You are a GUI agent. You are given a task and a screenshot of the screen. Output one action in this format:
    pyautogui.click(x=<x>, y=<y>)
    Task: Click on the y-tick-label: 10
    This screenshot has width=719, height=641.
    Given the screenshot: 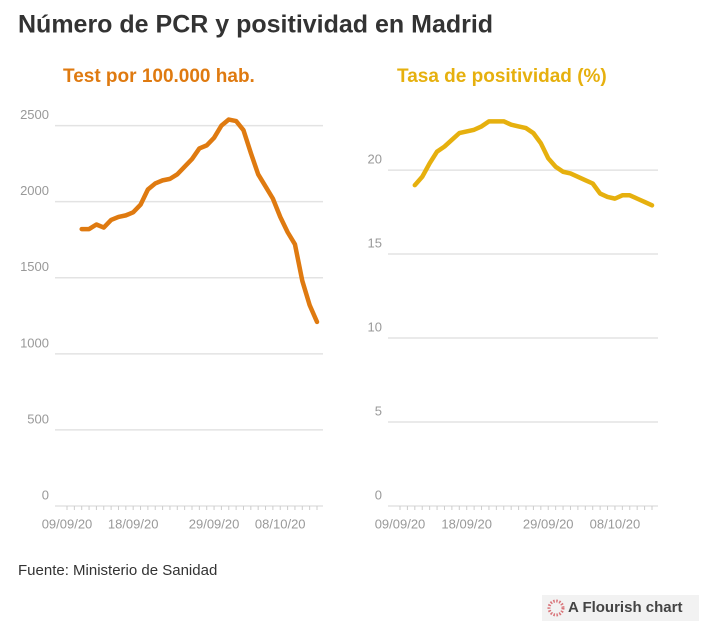 What is the action you would take?
    pyautogui.click(x=375, y=326)
    